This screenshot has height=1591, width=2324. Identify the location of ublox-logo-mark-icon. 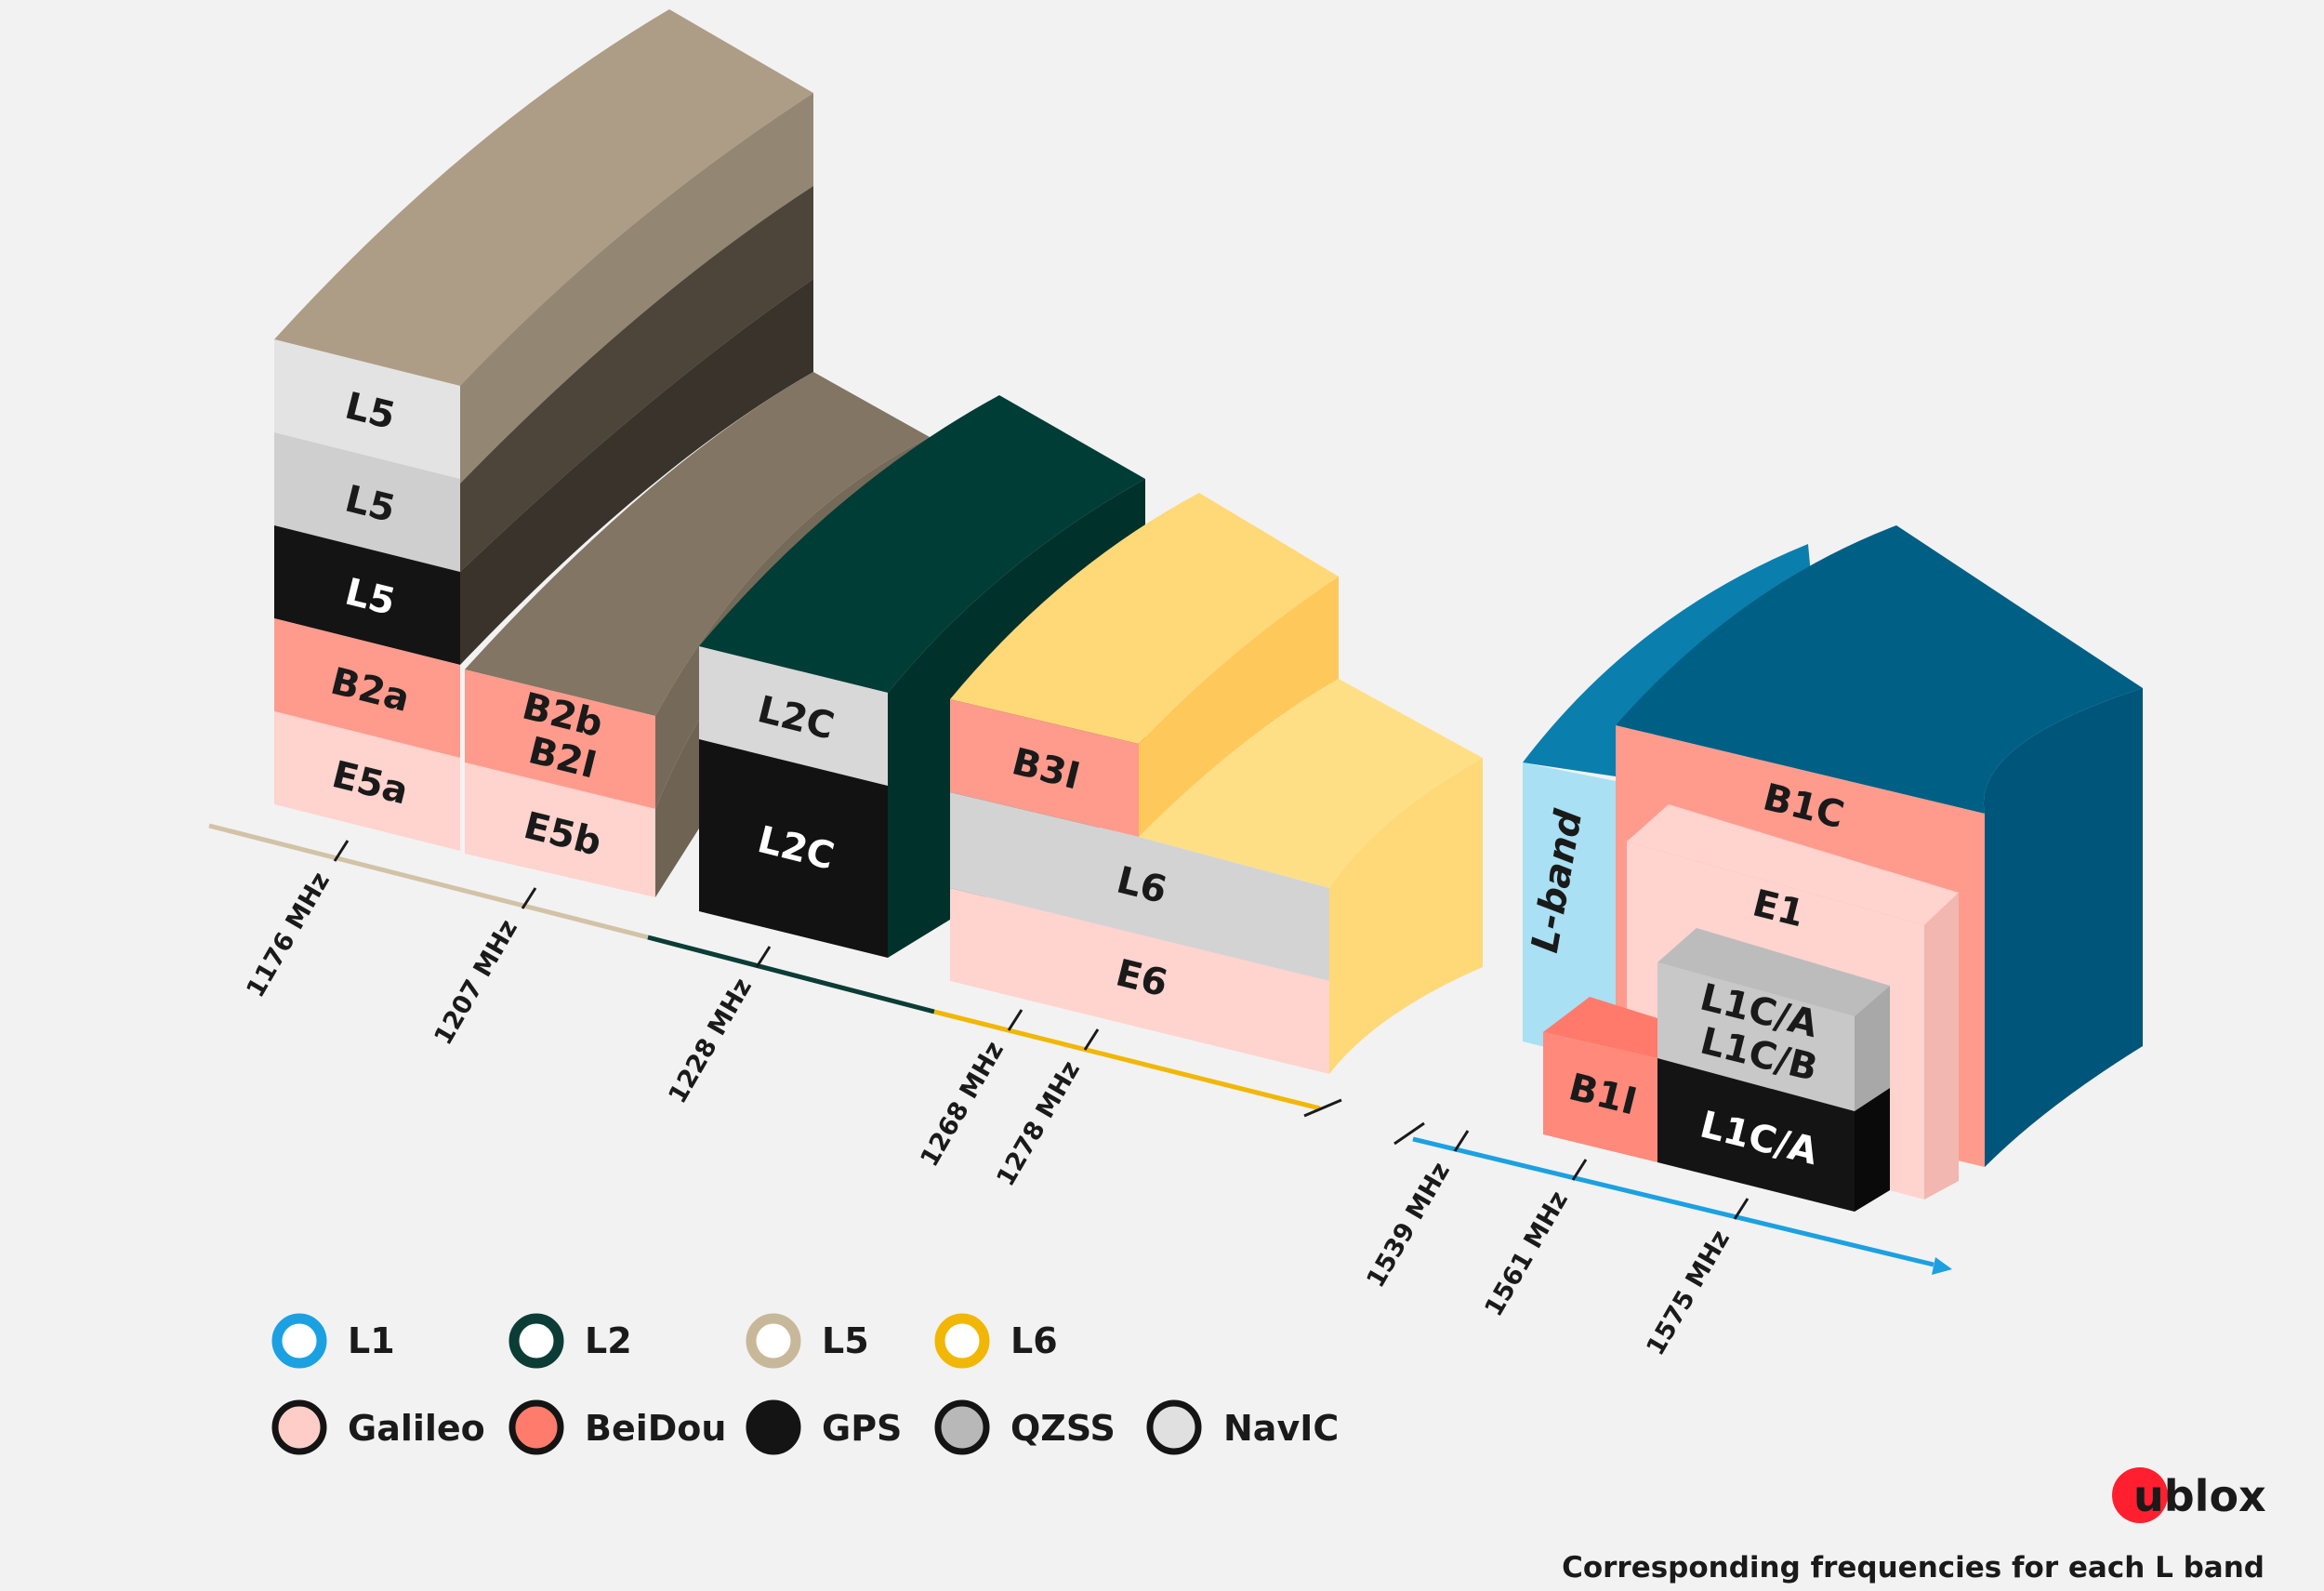
(2140, 1495).